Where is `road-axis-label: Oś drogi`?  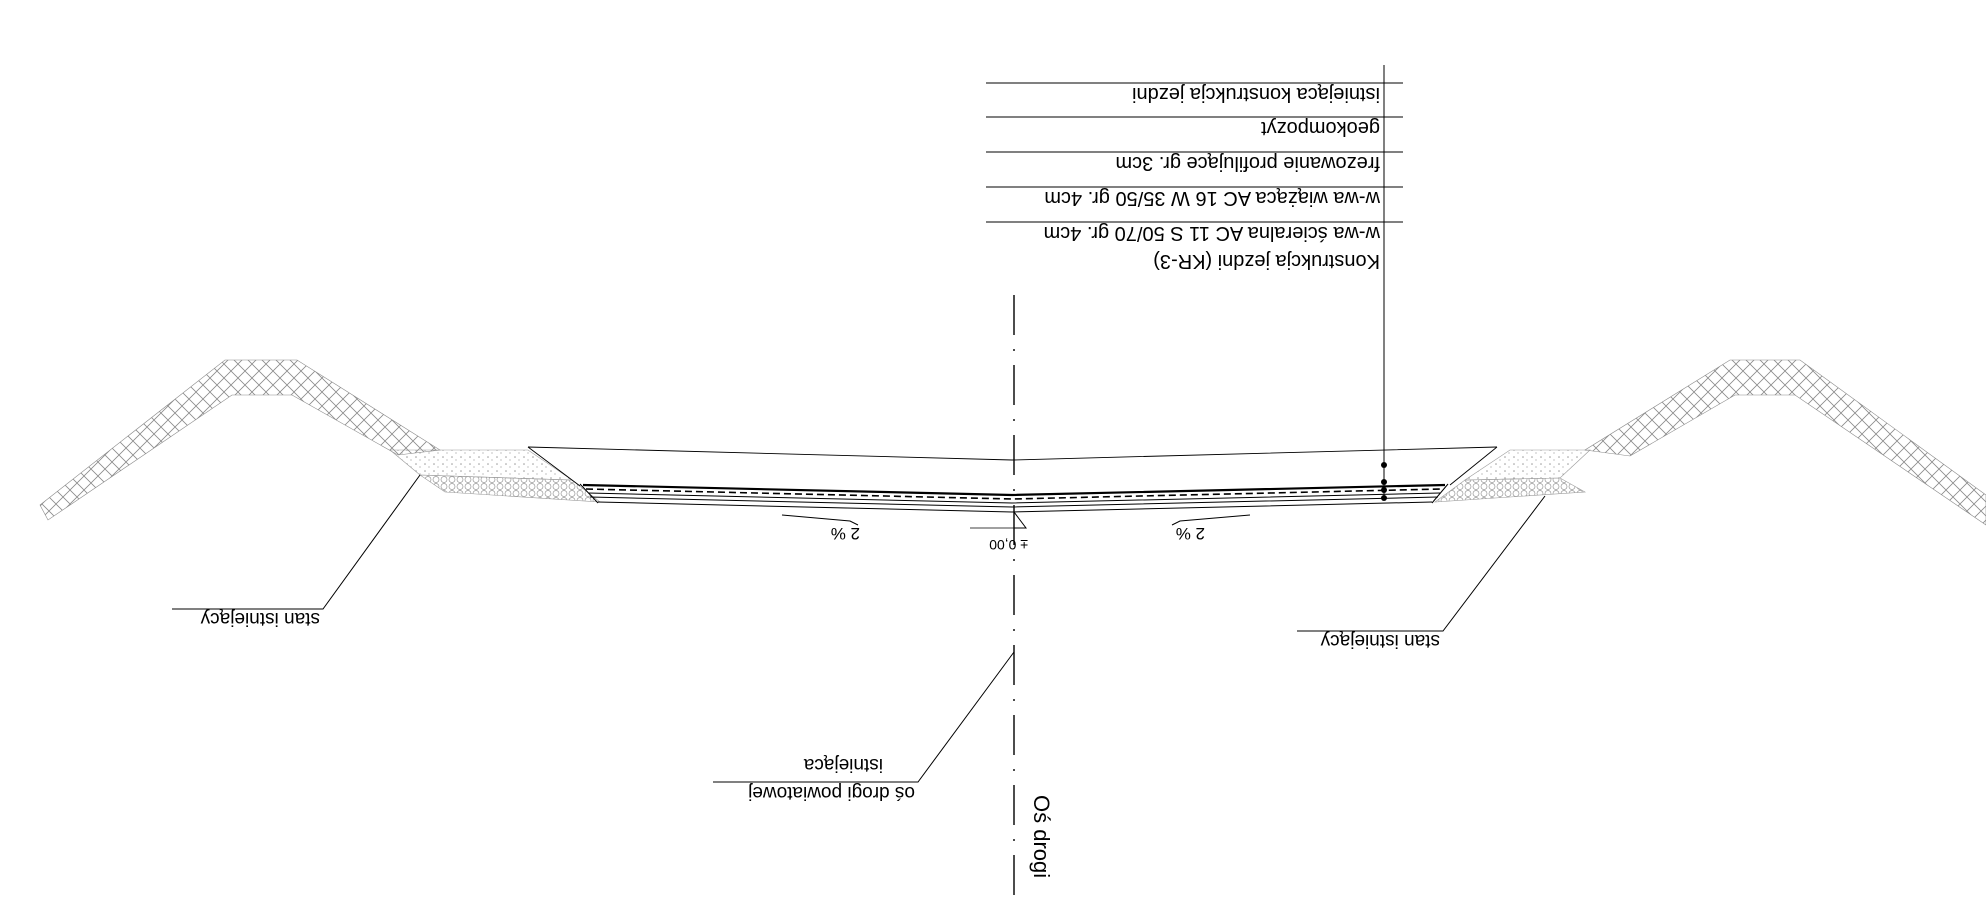 road-axis-label: Oś drogi is located at coordinates (1041, 836).